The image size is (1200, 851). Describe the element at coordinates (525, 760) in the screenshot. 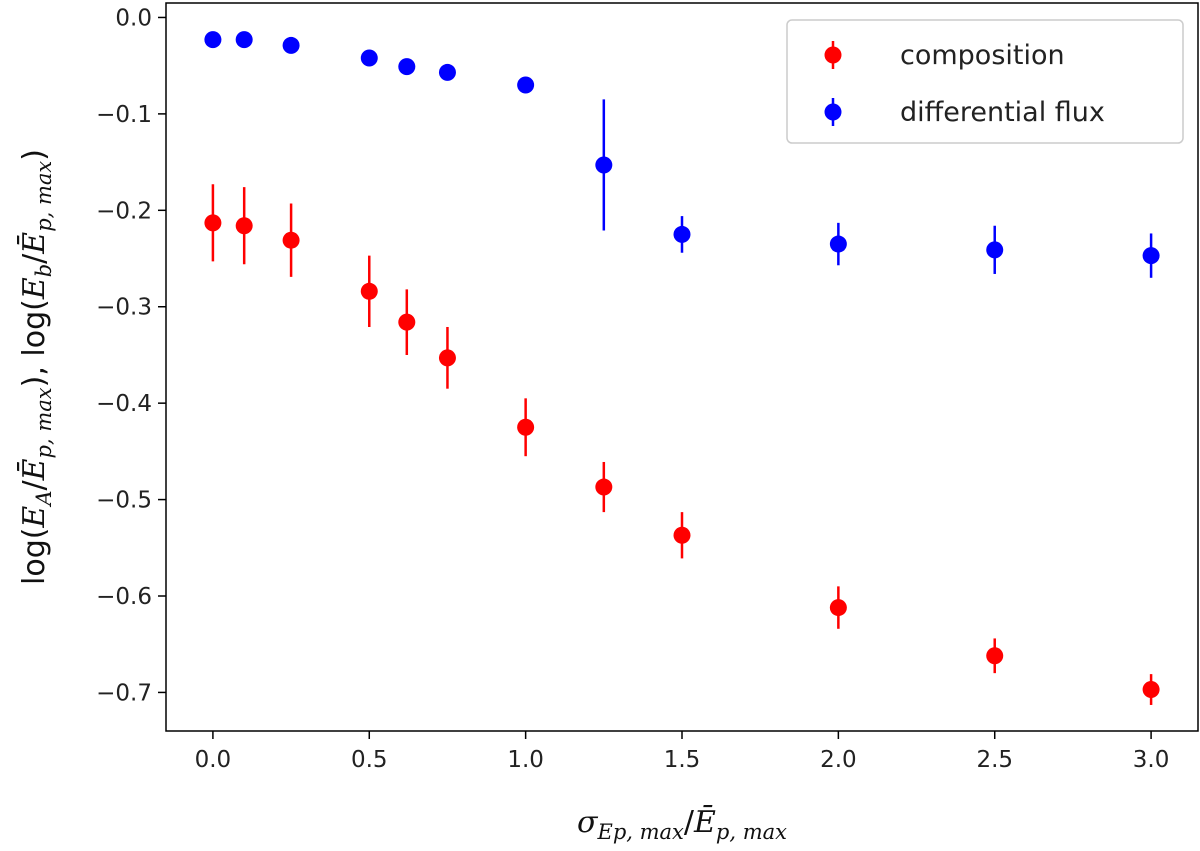

I see `x-tick-label: 1.0` at that location.